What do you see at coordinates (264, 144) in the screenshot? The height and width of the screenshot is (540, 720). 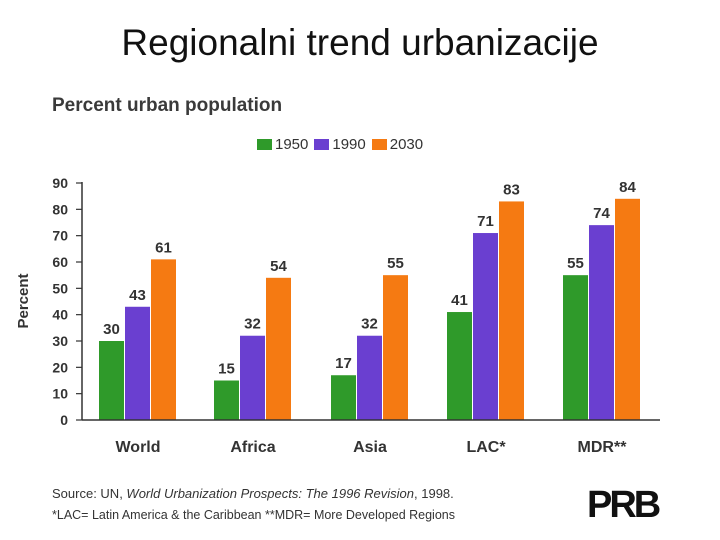 I see `legend-swatch-1950` at bounding box center [264, 144].